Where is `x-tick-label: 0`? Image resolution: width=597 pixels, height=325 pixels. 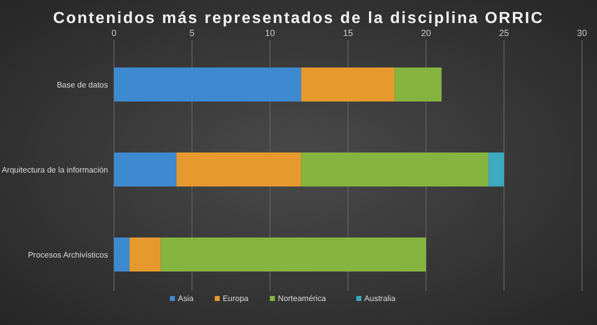
x-tick-label: 0 is located at coordinates (114, 33).